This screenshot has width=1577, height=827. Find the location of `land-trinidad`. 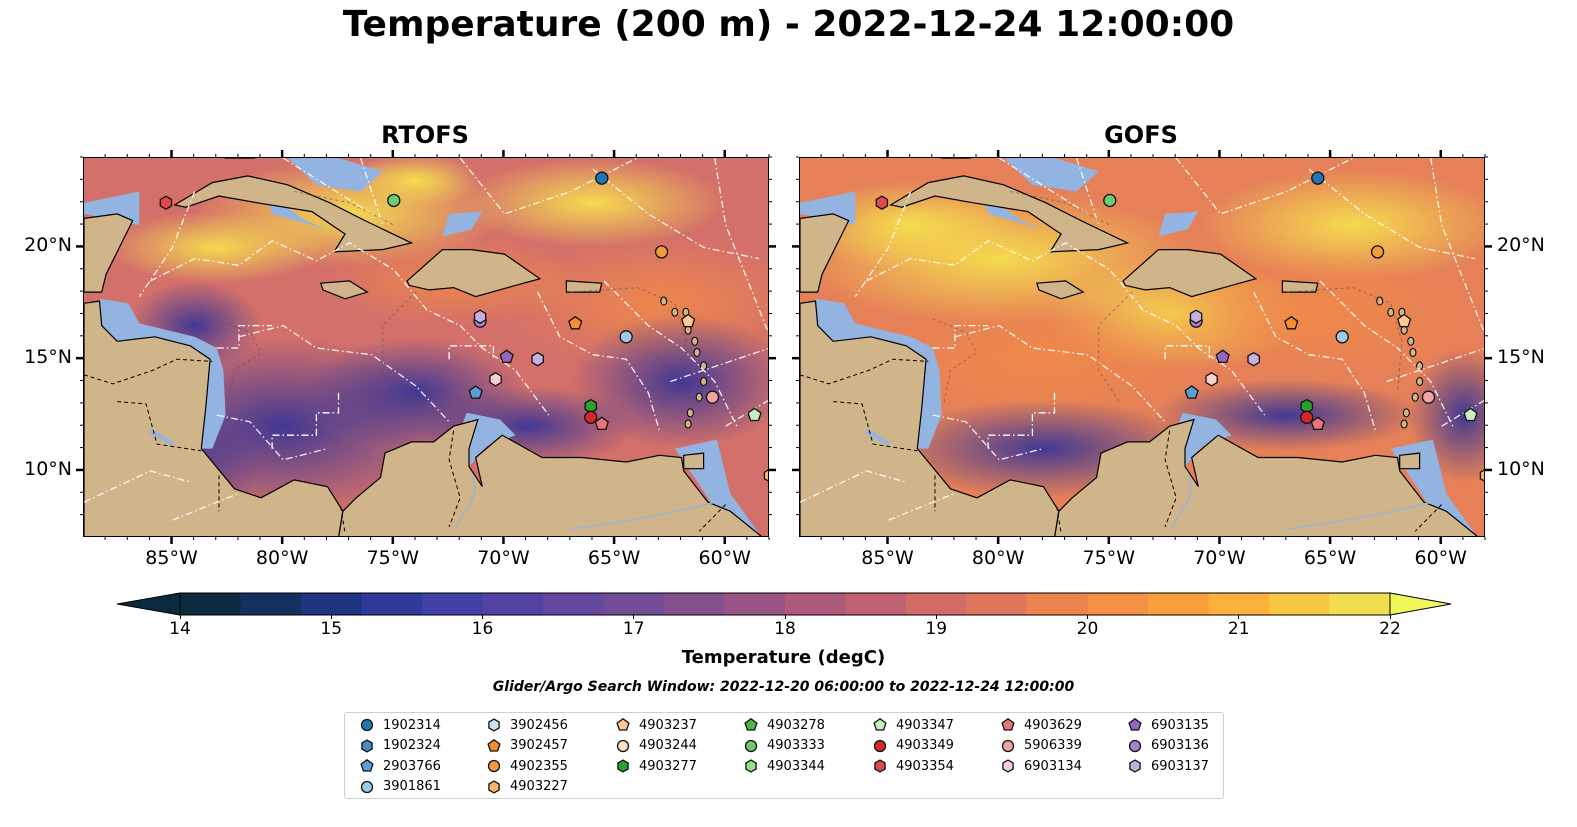

land-trinidad is located at coordinates (1410, 461).